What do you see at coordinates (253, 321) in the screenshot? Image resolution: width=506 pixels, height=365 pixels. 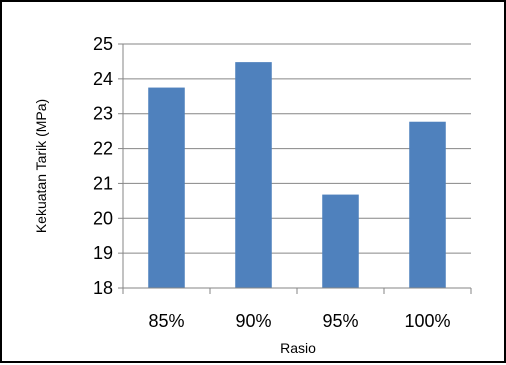 I see `x-tick-label: 90%` at bounding box center [253, 321].